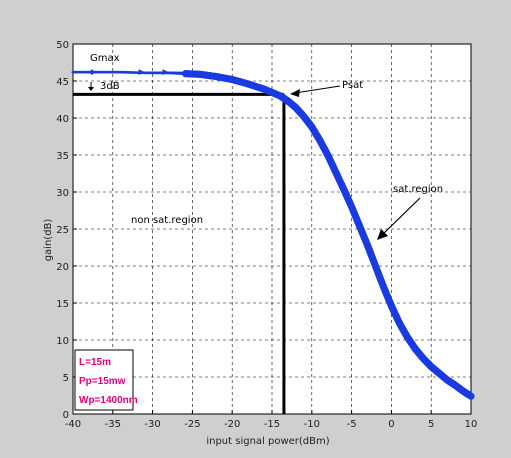 This screenshot has width=511, height=458. Describe the element at coordinates (352, 85) in the screenshot. I see `psat-annotation: Psat` at that location.